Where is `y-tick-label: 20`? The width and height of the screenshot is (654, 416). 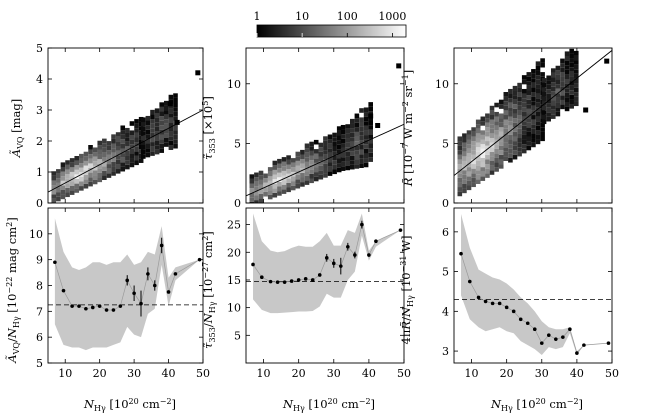 y-tick-label: 20 is located at coordinates (234, 252).